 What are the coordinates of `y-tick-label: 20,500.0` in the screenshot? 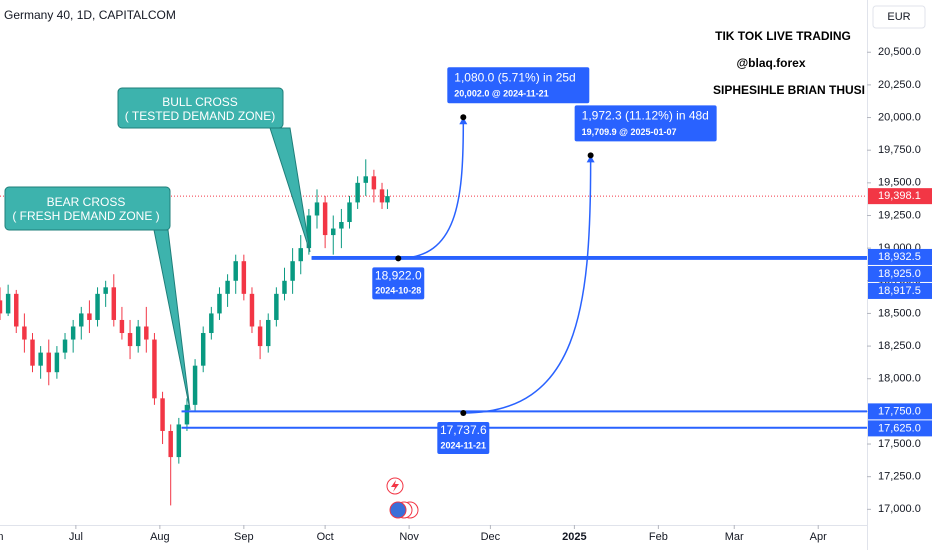 It's located at (899, 52).